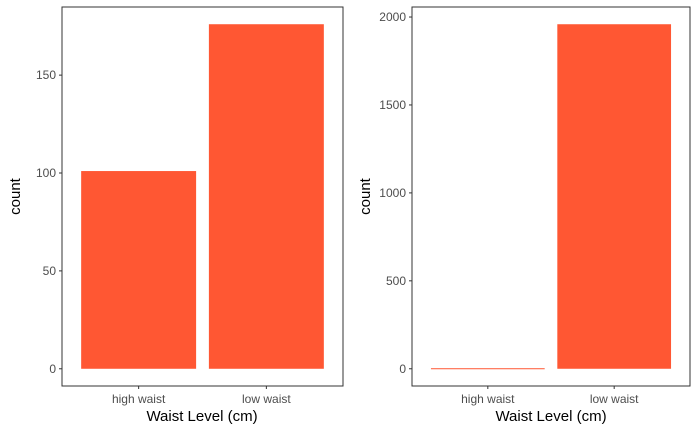  What do you see at coordinates (392, 17) in the screenshot?
I see `y-tick-label: 2000` at bounding box center [392, 17].